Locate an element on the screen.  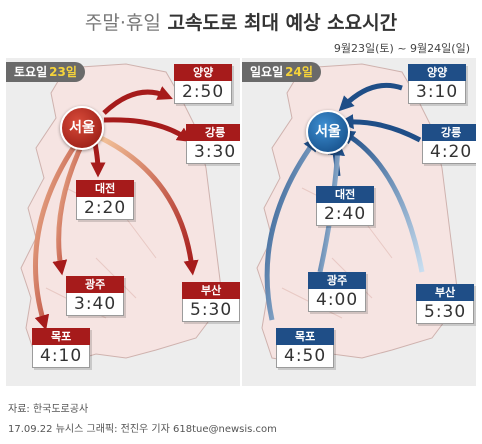
day-label: 토요일 is located at coordinates (31, 72).